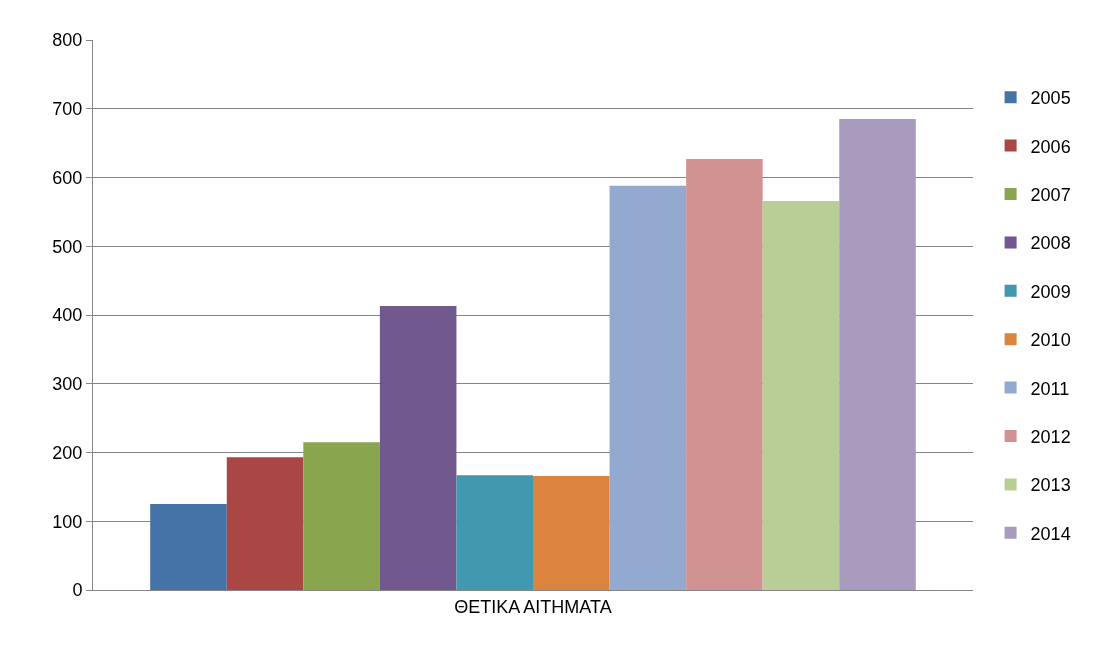  I want to click on y-tick-label: 200, so click(67, 452).